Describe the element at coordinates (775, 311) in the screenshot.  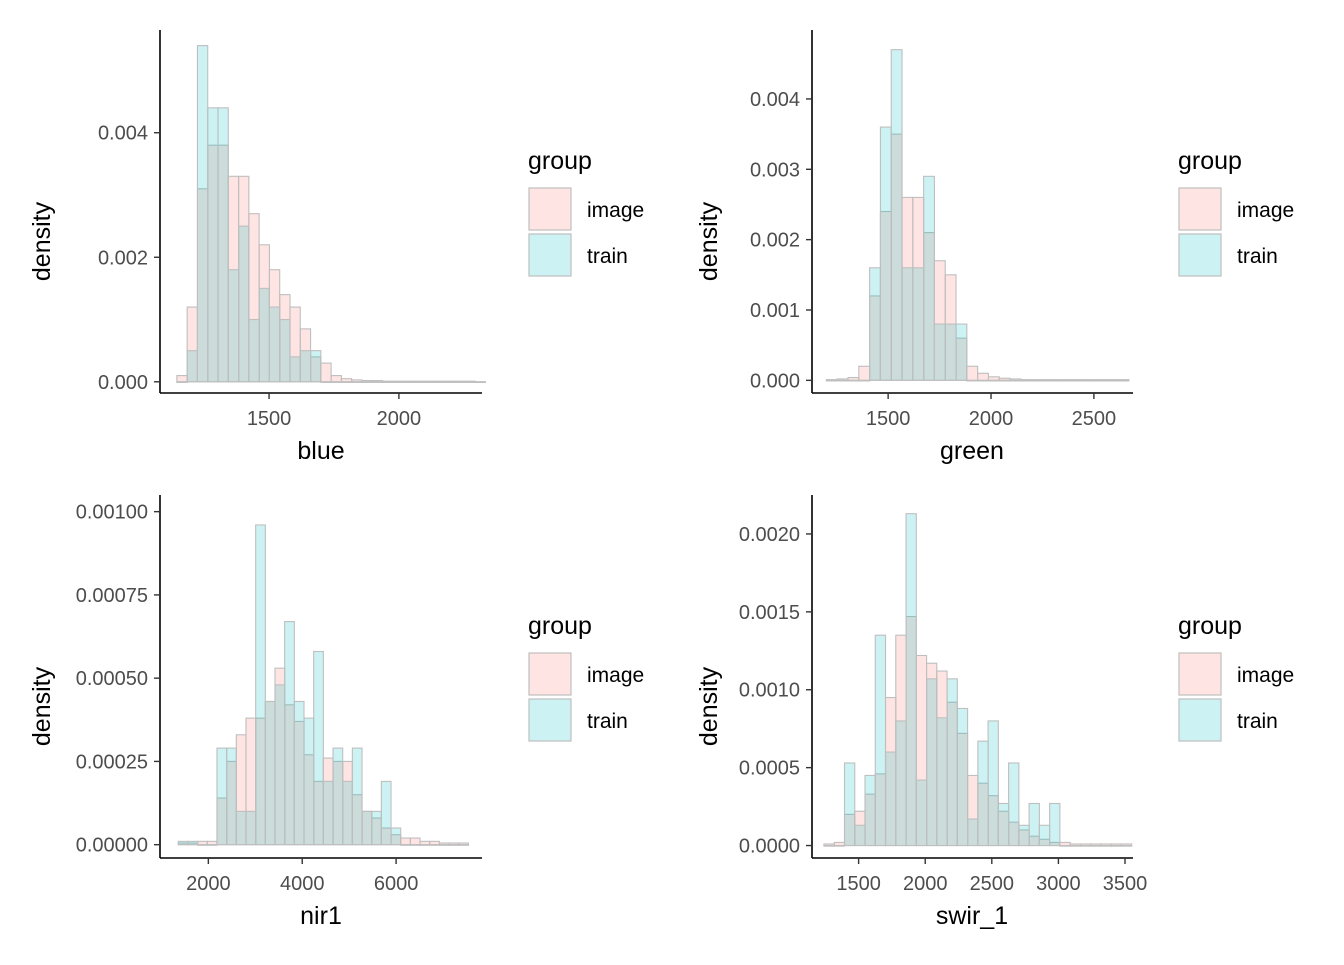
I see `y-tick-label: 0.001` at that location.